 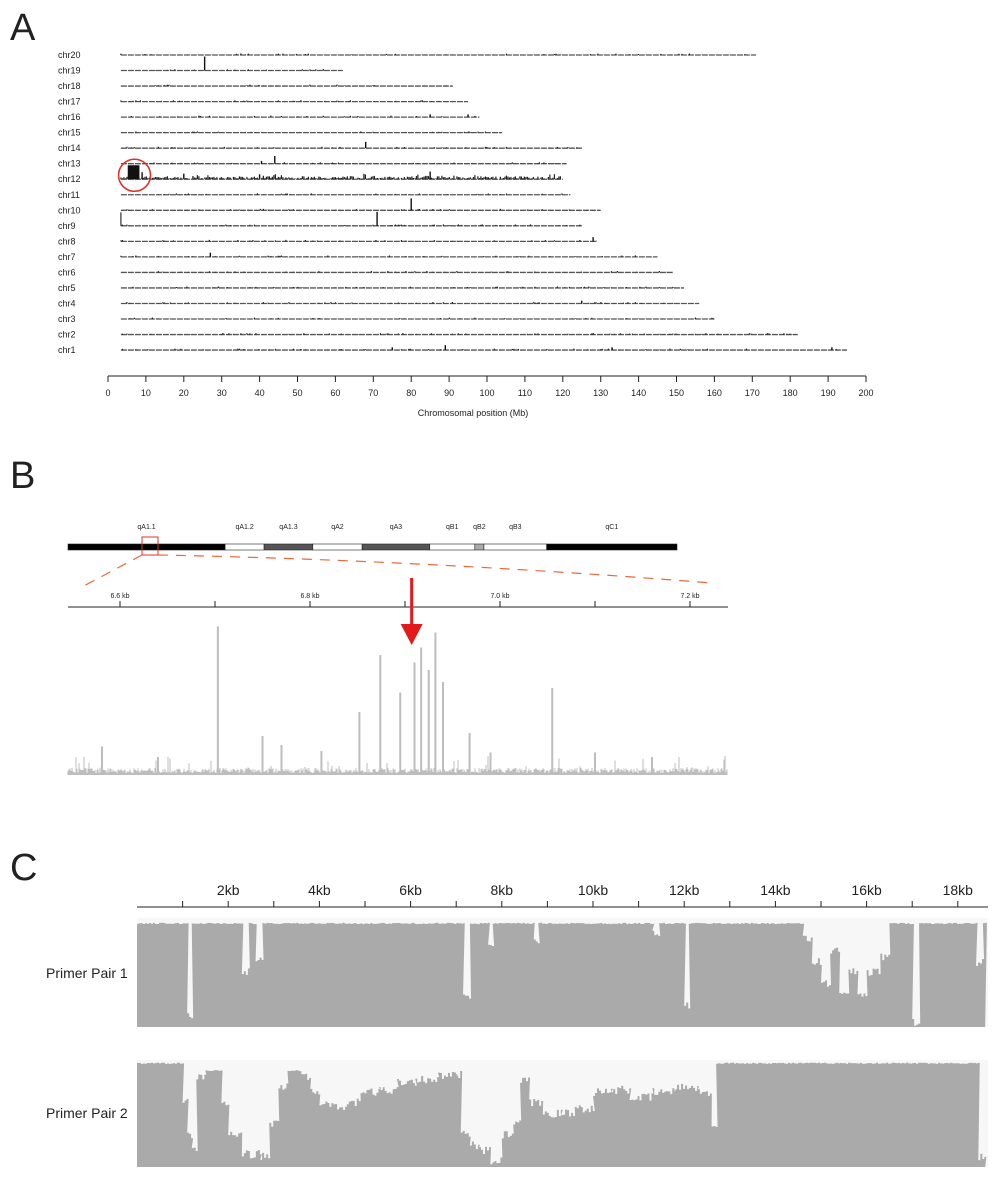 What do you see at coordinates (67, 350) in the screenshot?
I see `chromosome-label: chr1` at bounding box center [67, 350].